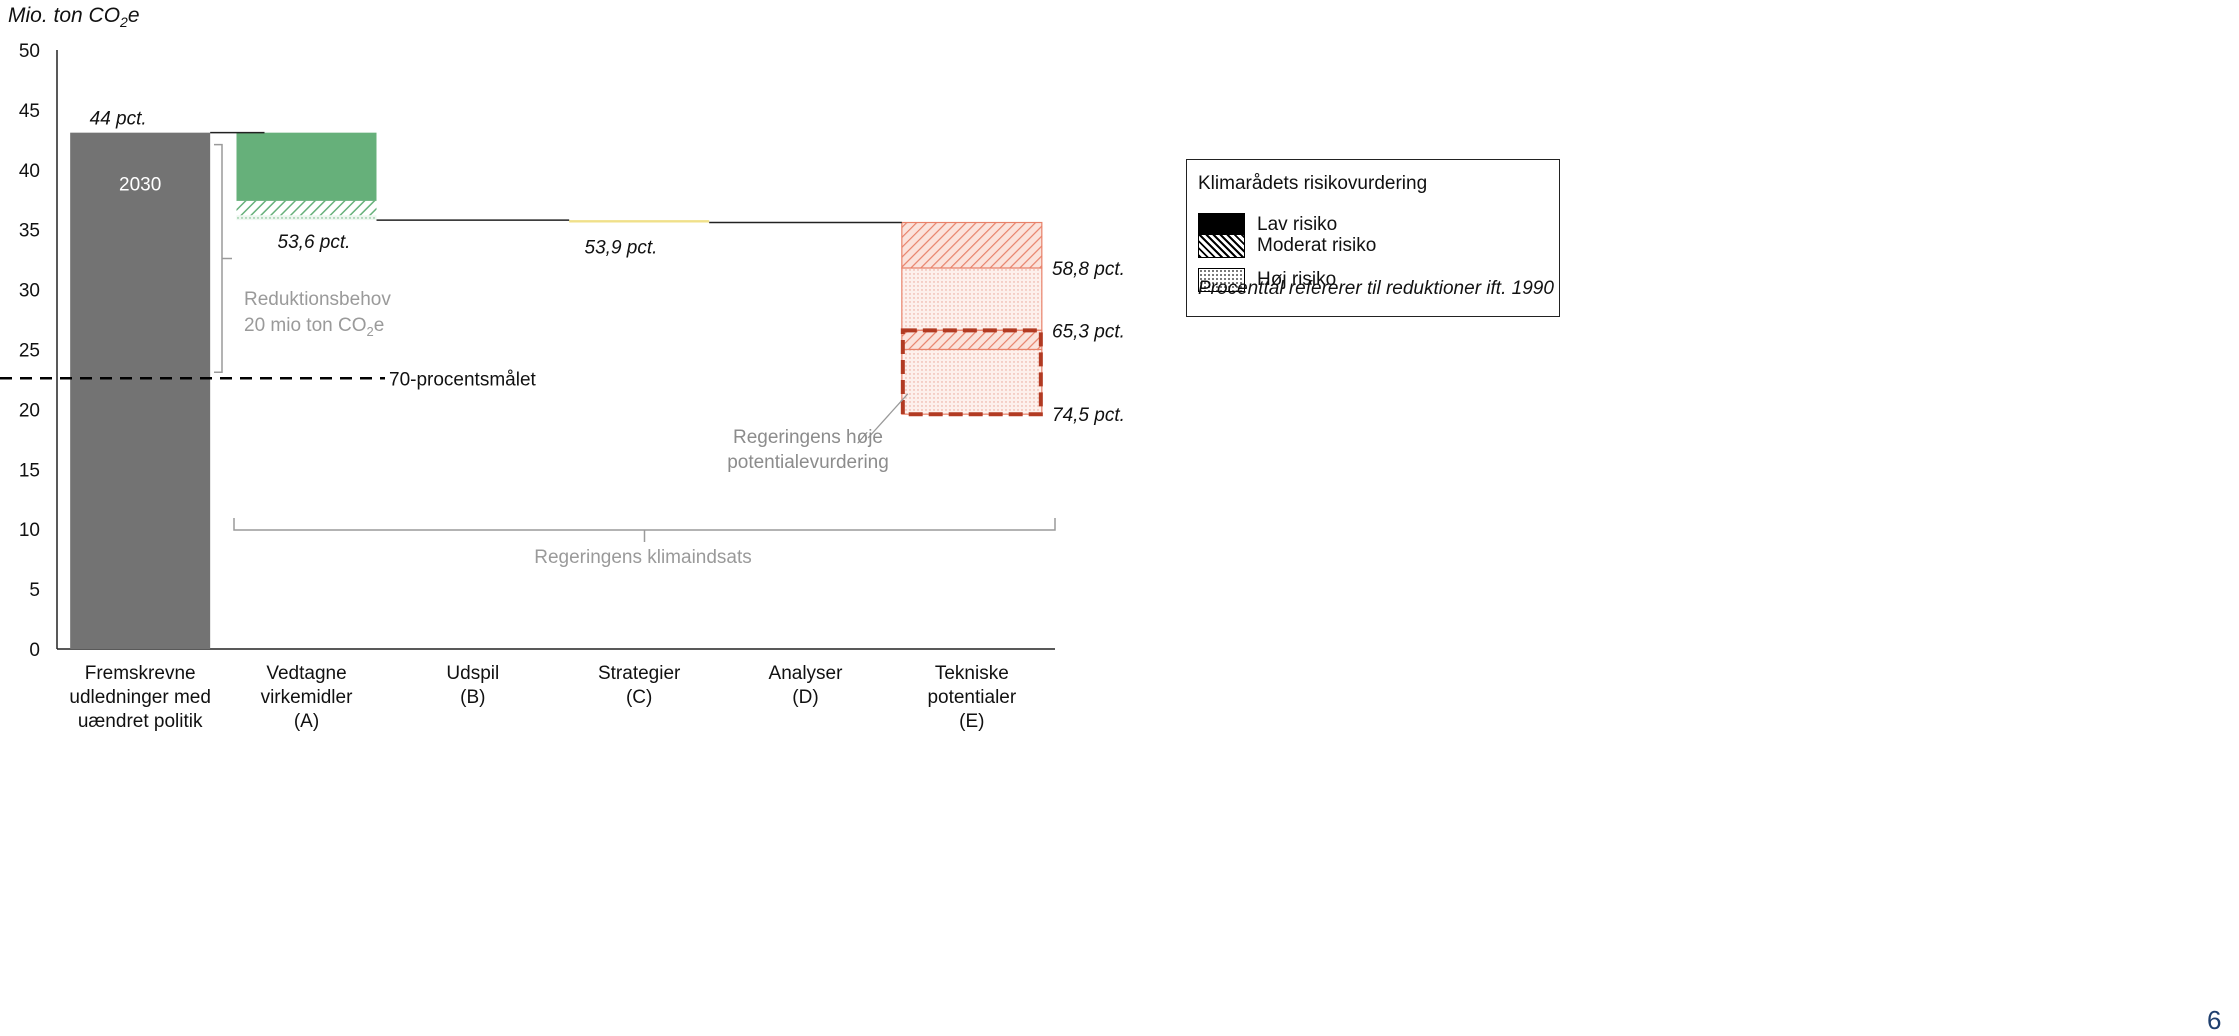 Image resolution: width=2239 pixels, height=1036 pixels. I want to click on y-tick-label: 5, so click(34, 590).